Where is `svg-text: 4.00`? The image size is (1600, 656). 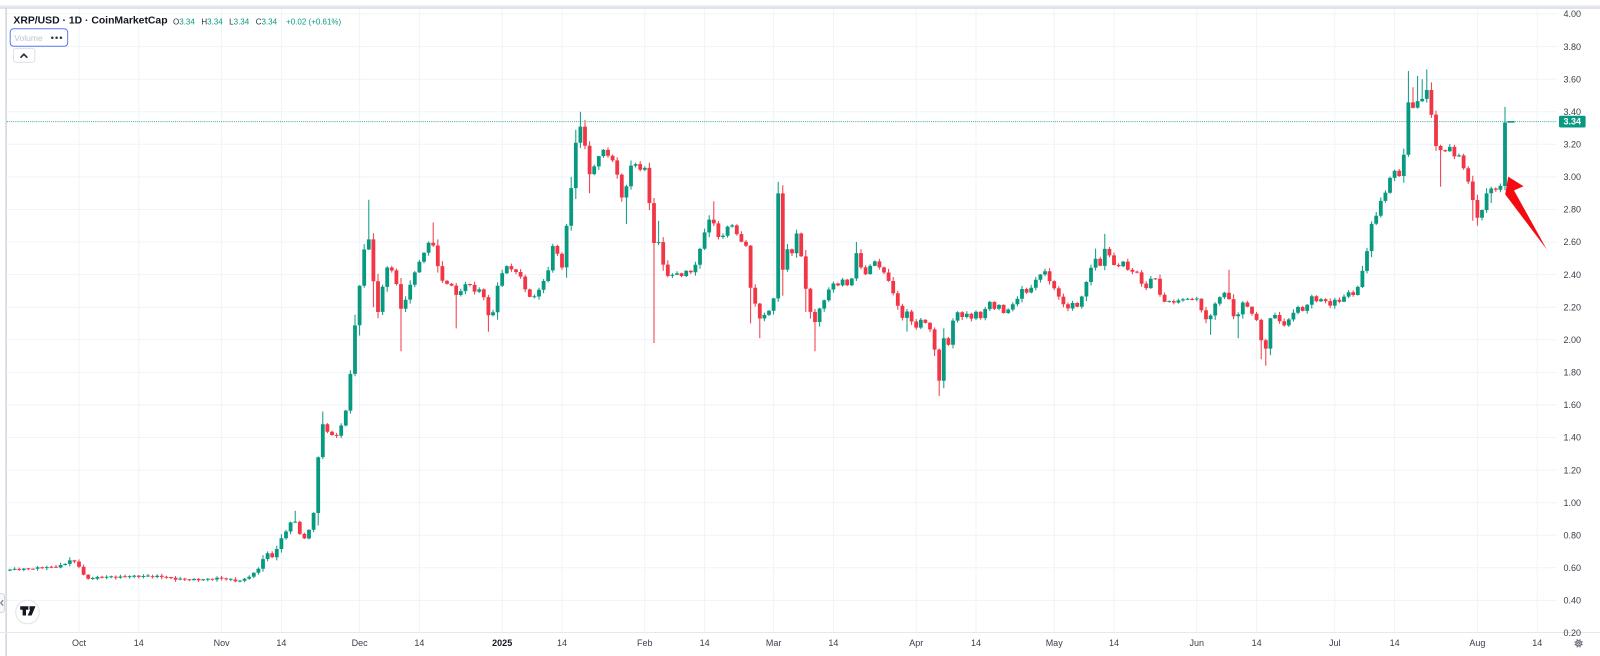 svg-text: 4.00 is located at coordinates (1573, 14).